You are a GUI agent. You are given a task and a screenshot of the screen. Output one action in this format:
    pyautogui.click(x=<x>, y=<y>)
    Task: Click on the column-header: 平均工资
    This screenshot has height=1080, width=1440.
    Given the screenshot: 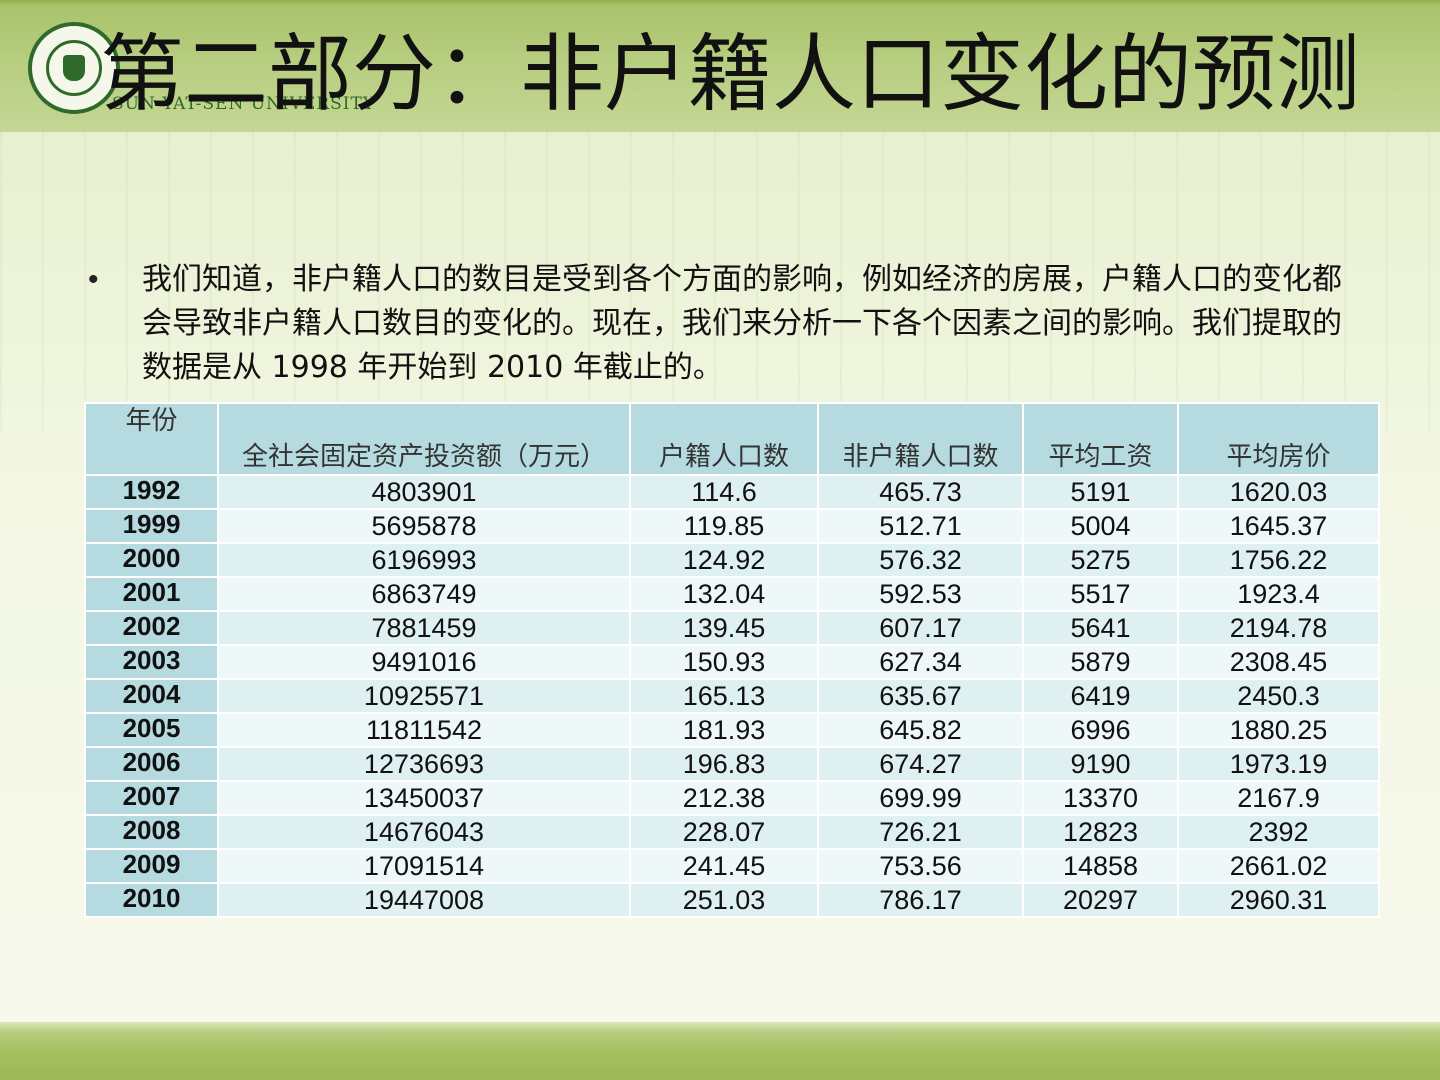 What is the action you would take?
    pyautogui.click(x=1100, y=439)
    